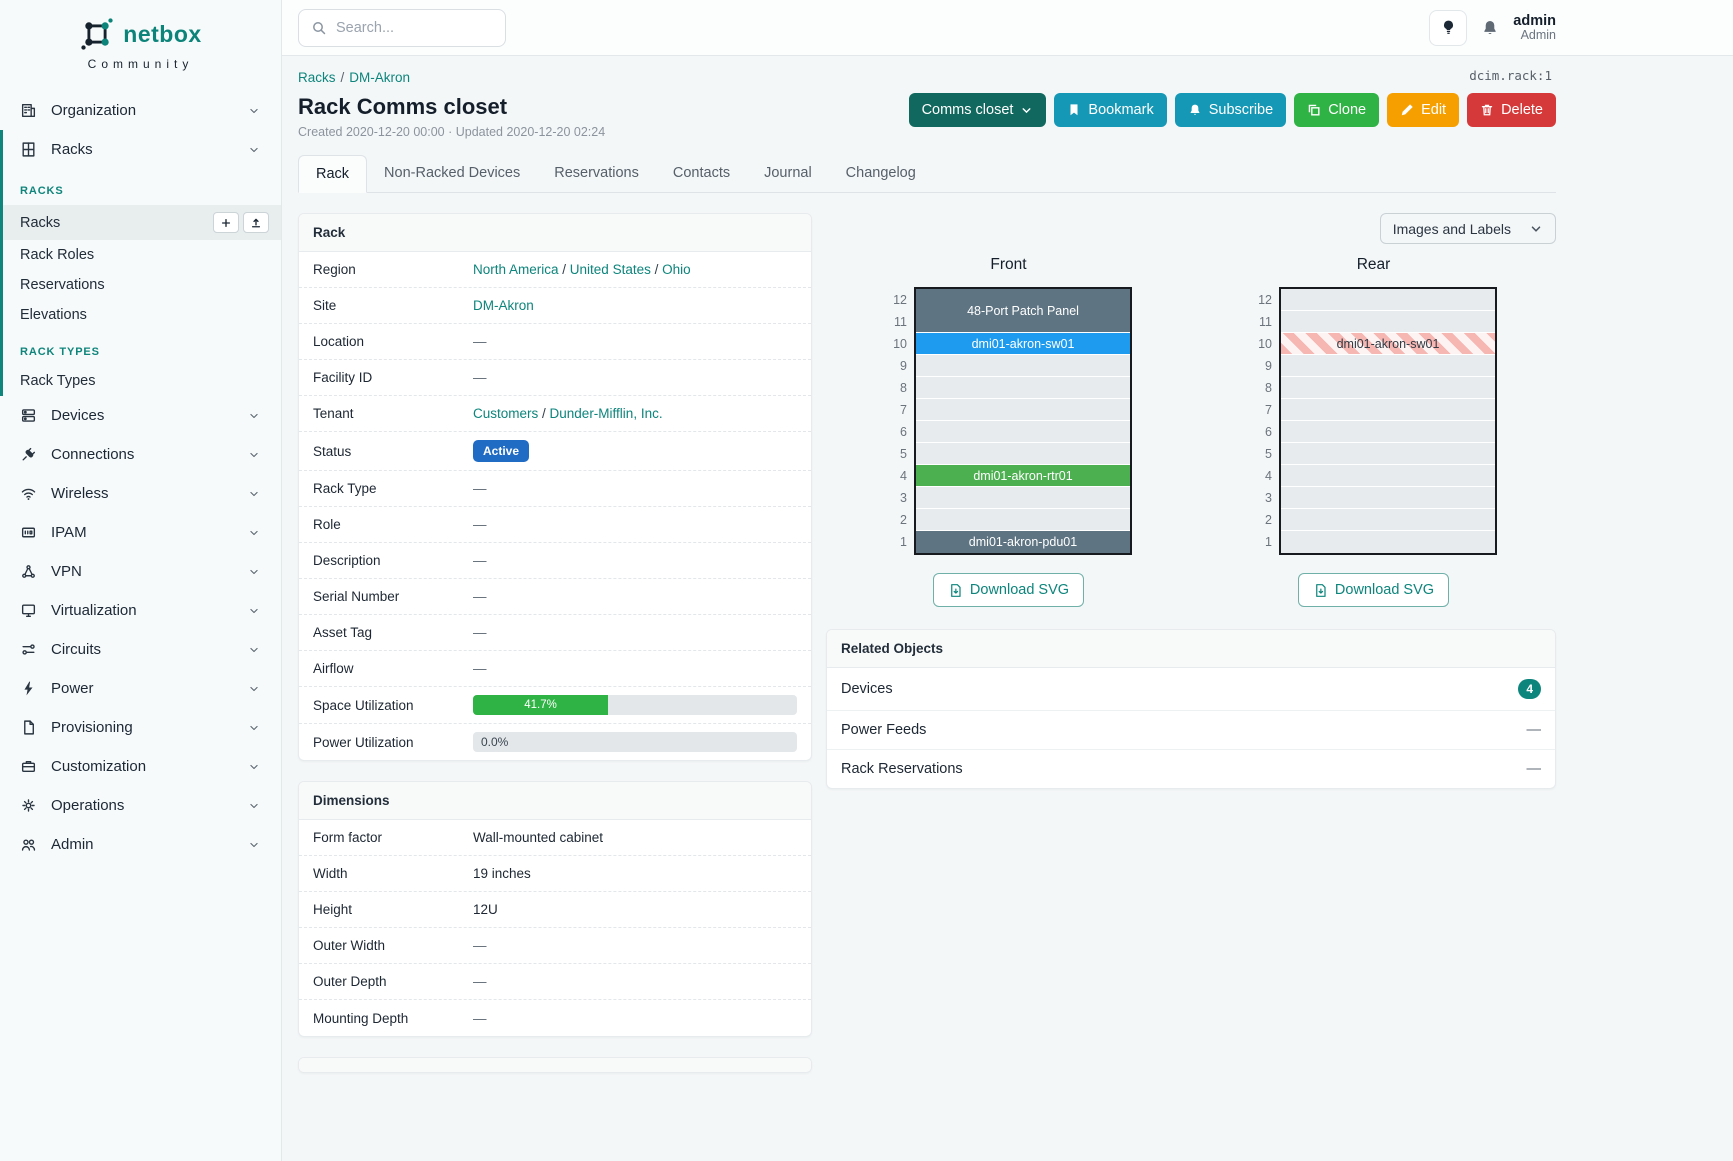  I want to click on sidebar-item-label: Devices, so click(78, 415).